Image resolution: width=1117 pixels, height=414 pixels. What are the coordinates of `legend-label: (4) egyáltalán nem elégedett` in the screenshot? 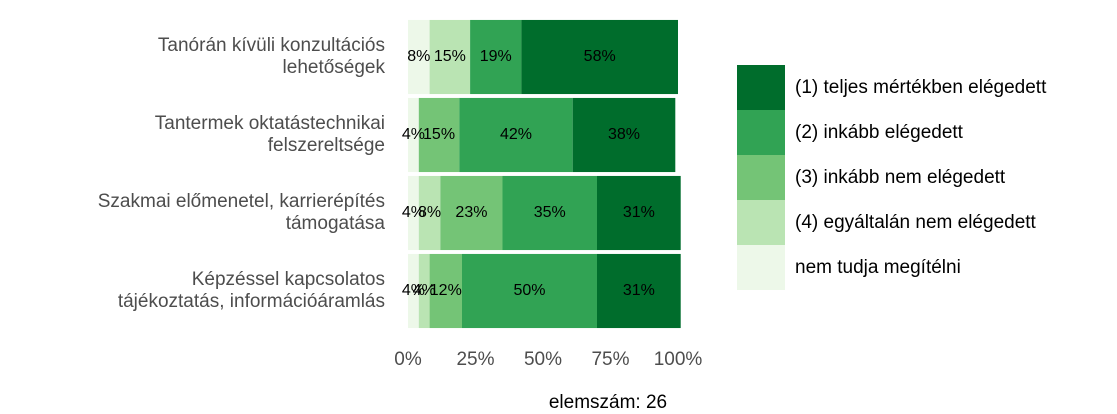 It's located at (915, 222).